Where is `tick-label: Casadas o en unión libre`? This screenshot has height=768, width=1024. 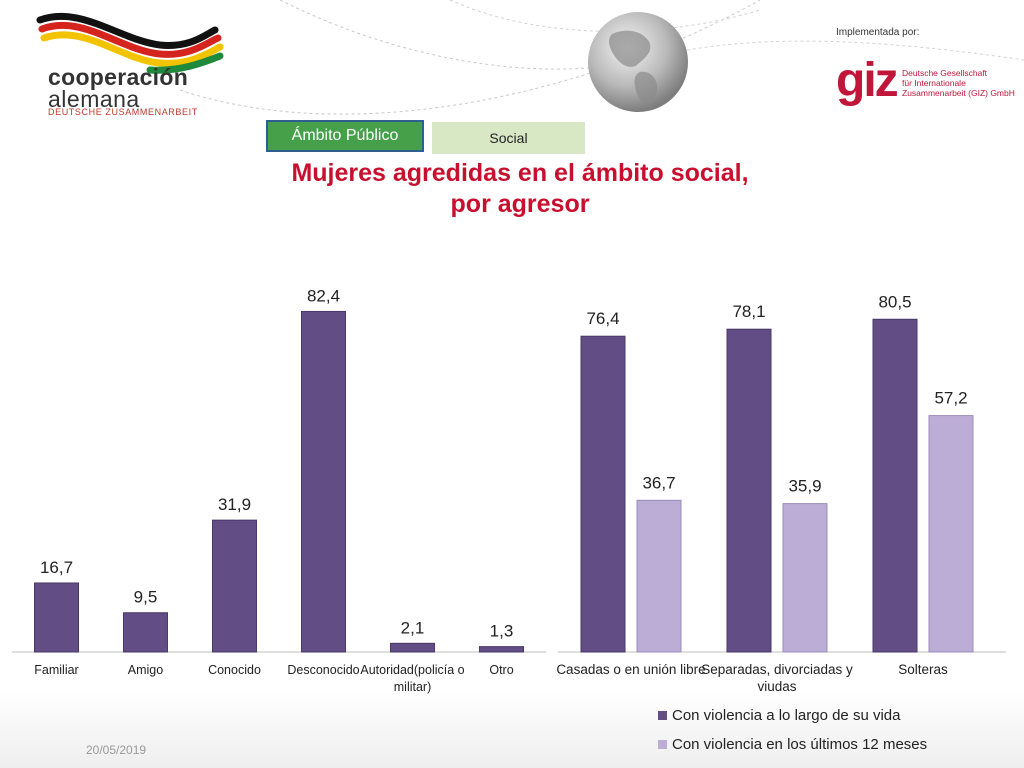 tick-label: Casadas o en unión libre is located at coordinates (630, 669).